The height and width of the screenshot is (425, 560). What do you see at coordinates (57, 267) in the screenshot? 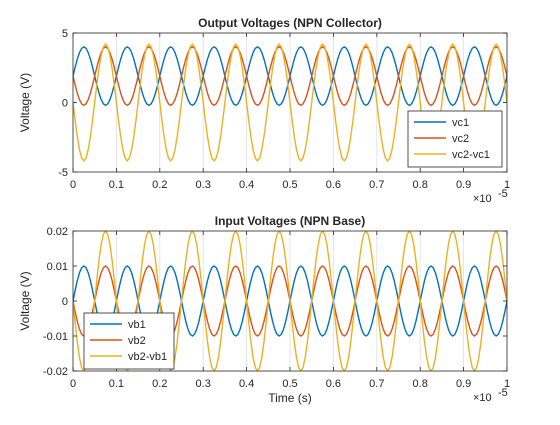
I see `y-tick-label: 0.01` at bounding box center [57, 267].